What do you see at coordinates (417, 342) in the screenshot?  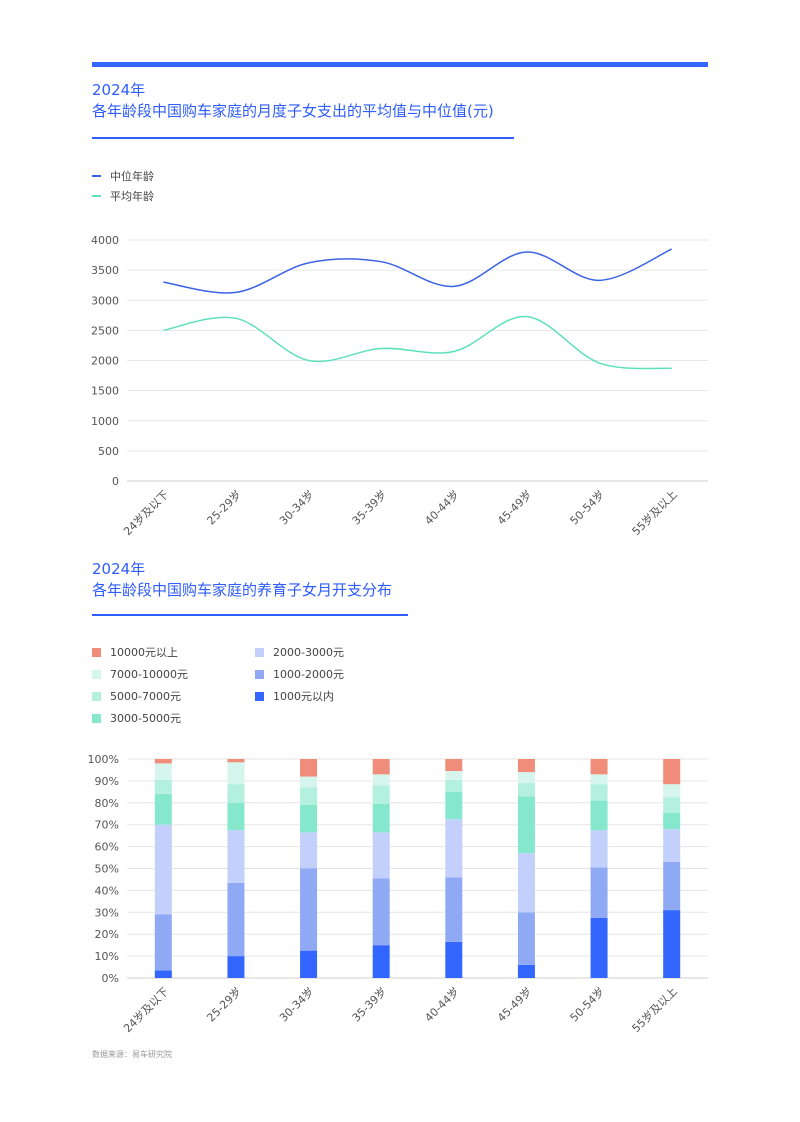 I see `series-line-mean` at bounding box center [417, 342].